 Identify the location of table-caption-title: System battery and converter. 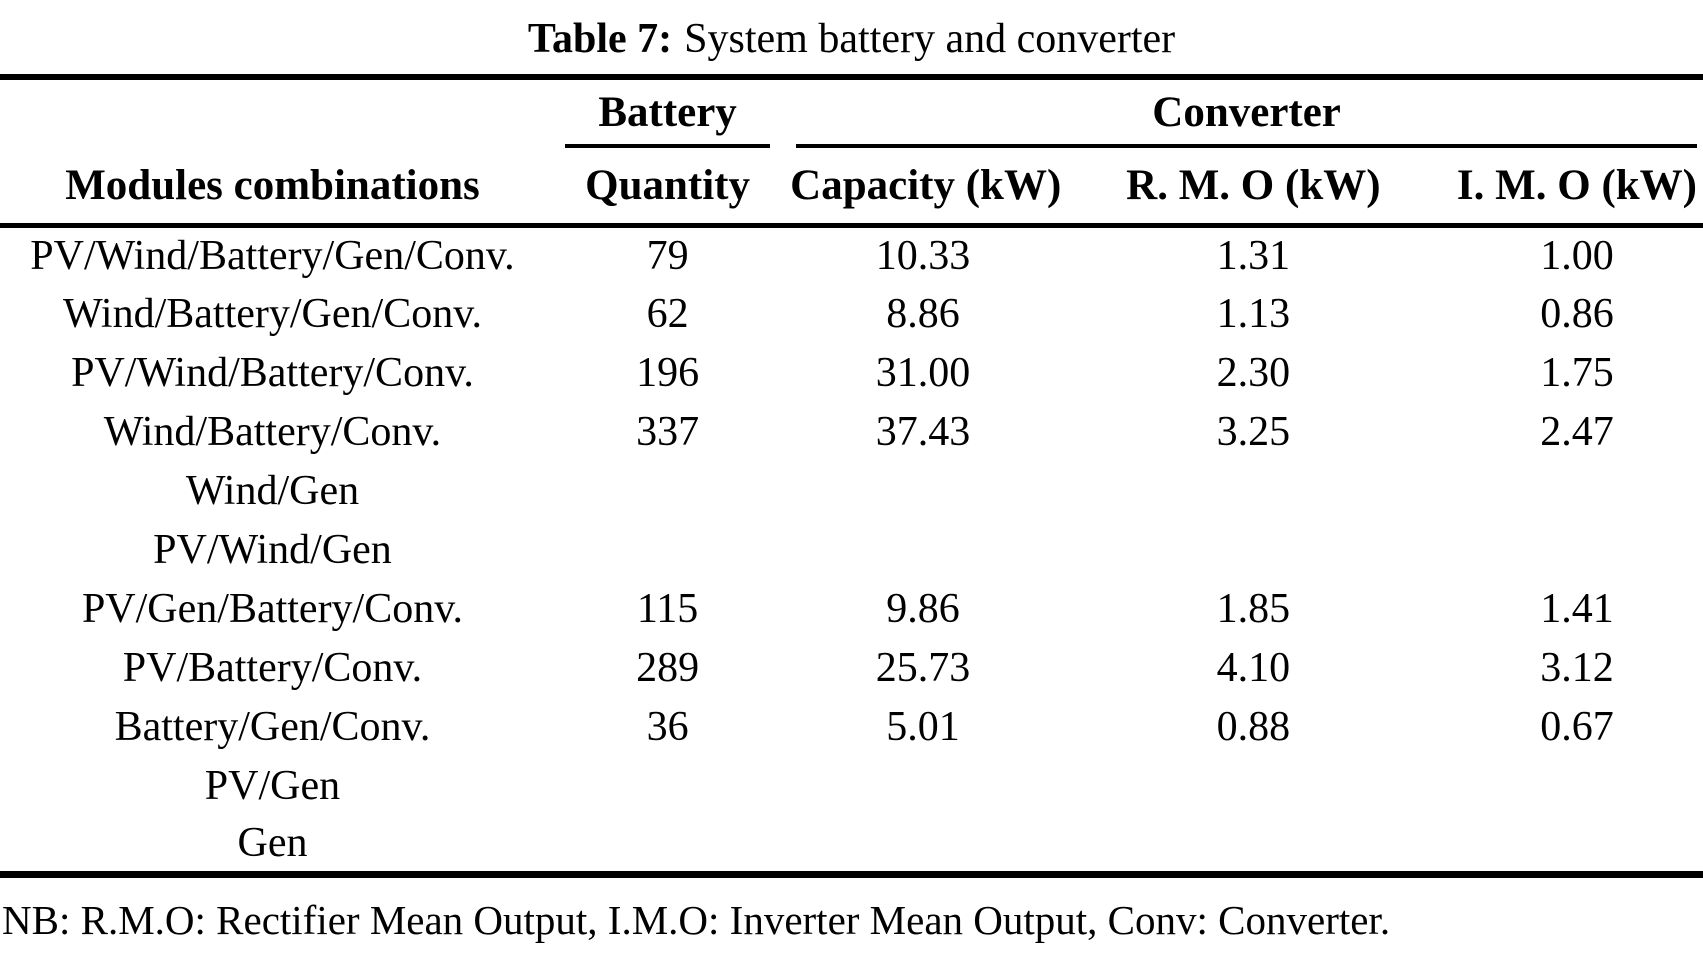
(930, 39).